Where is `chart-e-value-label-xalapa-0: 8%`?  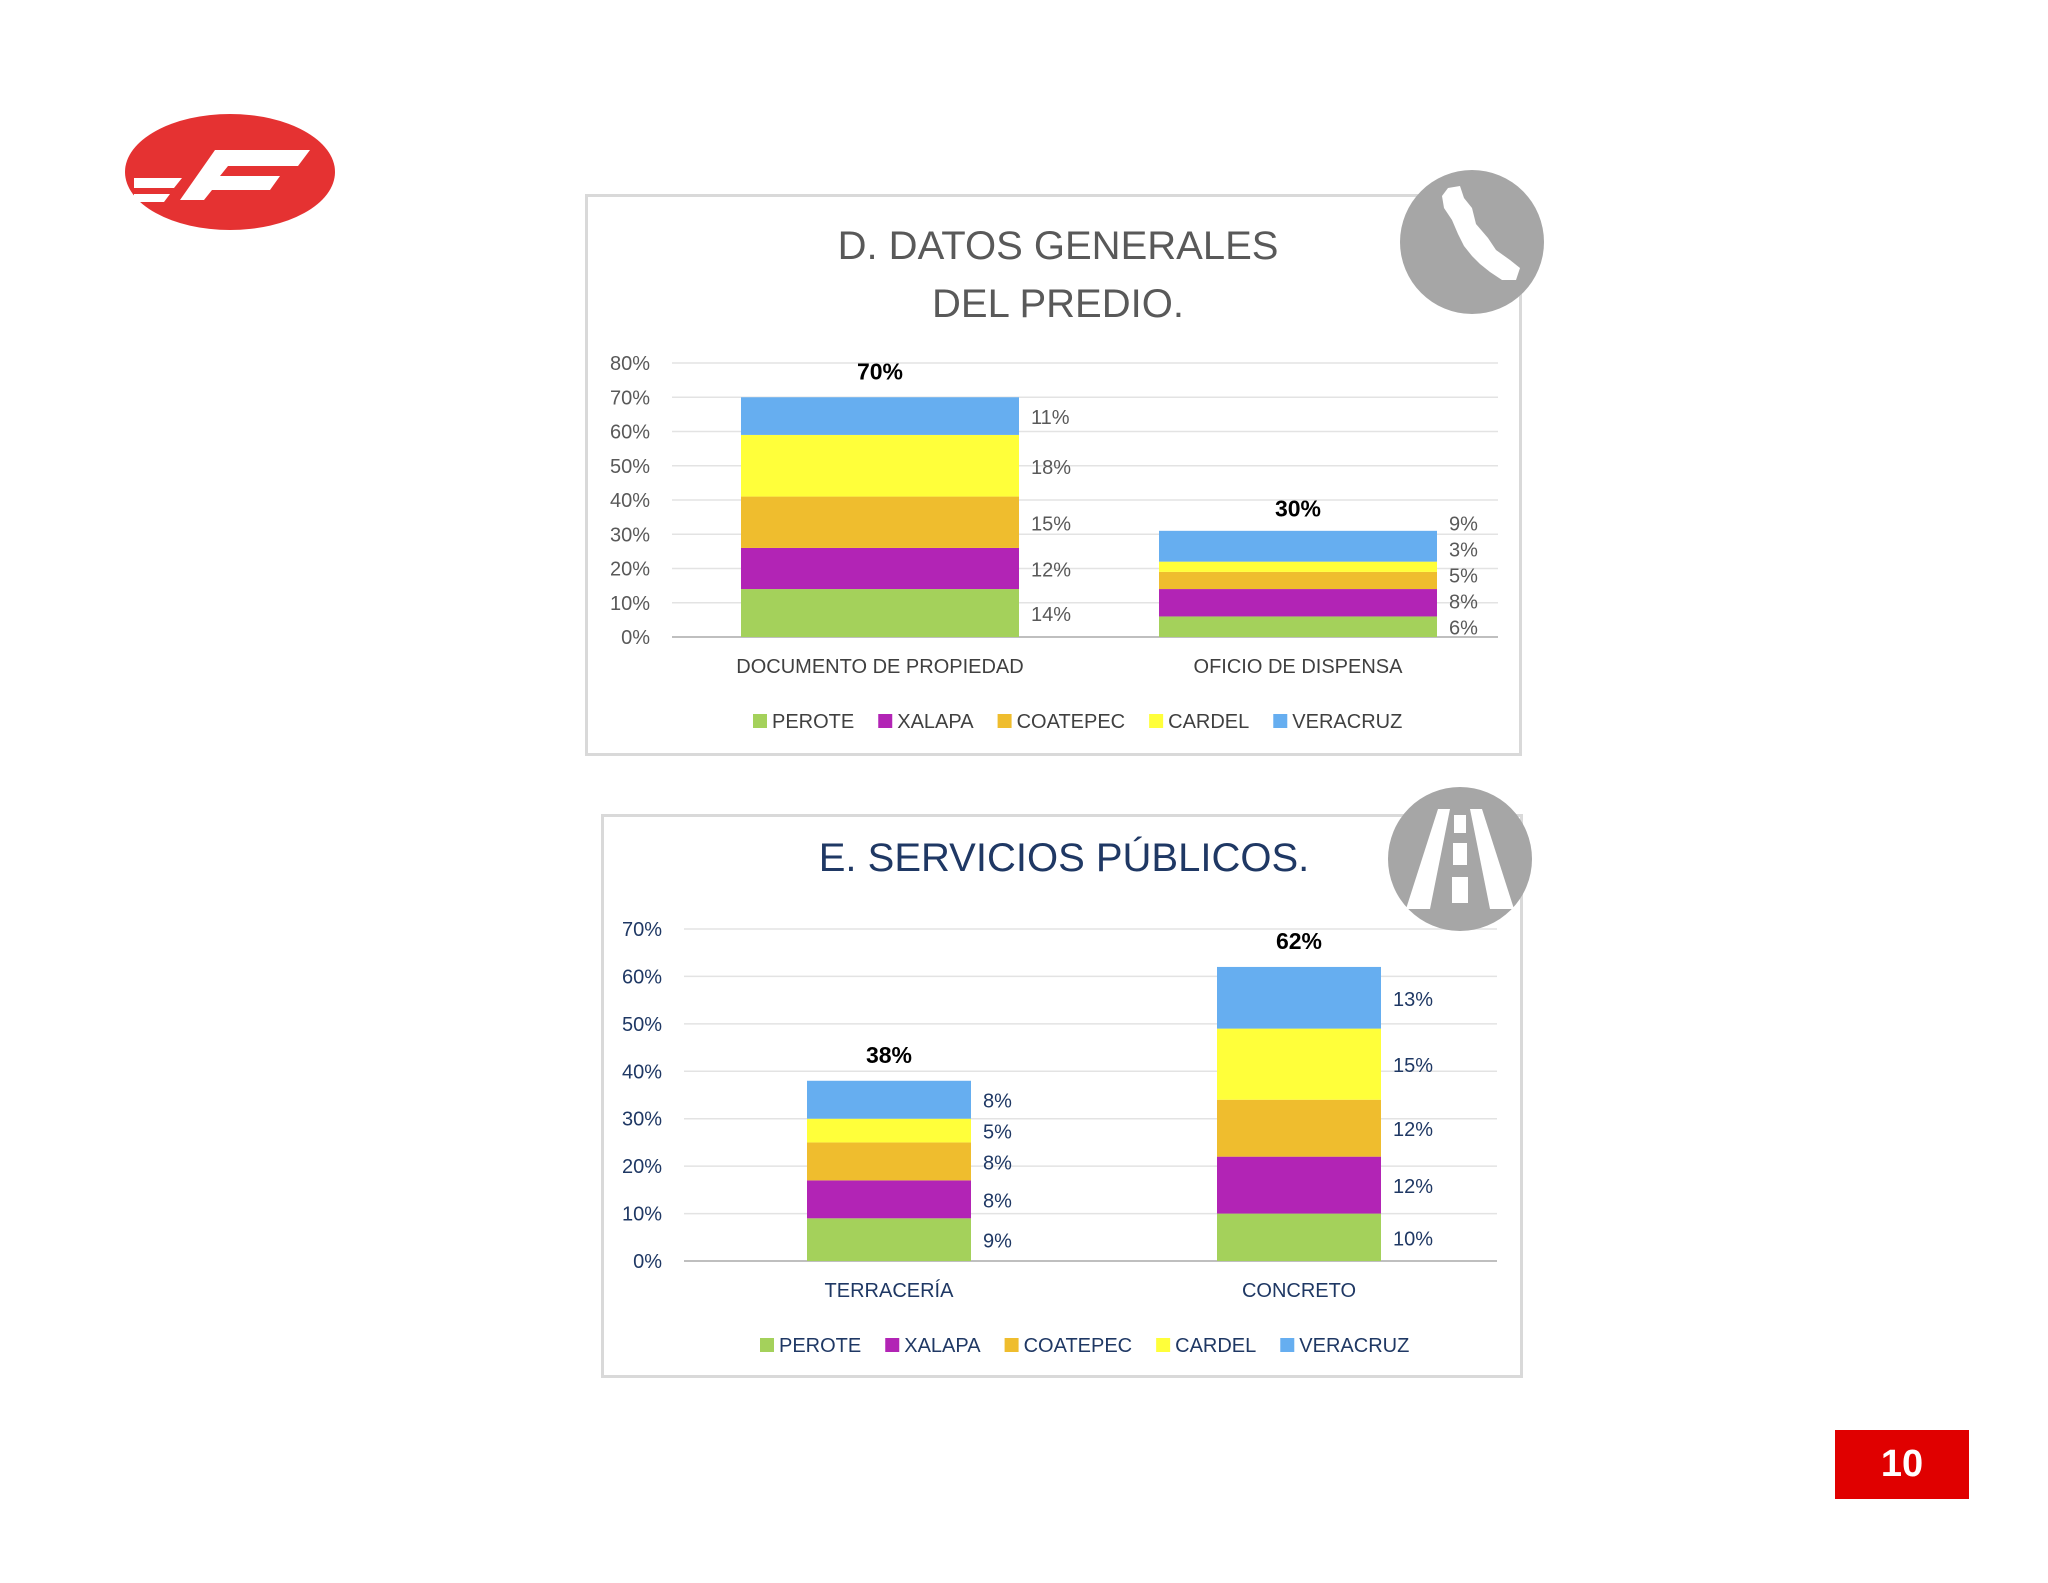
chart-e-value-label-xalapa-0: 8% is located at coordinates (997, 1201).